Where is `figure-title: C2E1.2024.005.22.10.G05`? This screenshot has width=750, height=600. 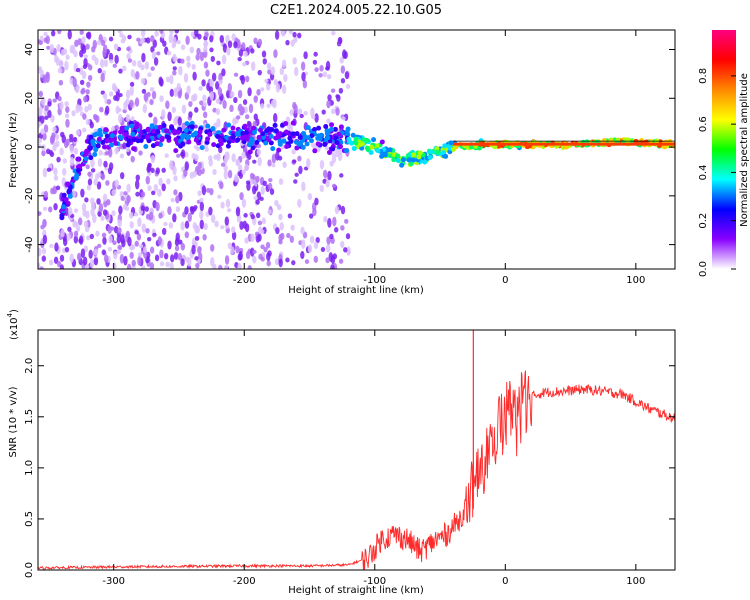
figure-title: C2E1.2024.005.22.10.G05 is located at coordinates (356, 10).